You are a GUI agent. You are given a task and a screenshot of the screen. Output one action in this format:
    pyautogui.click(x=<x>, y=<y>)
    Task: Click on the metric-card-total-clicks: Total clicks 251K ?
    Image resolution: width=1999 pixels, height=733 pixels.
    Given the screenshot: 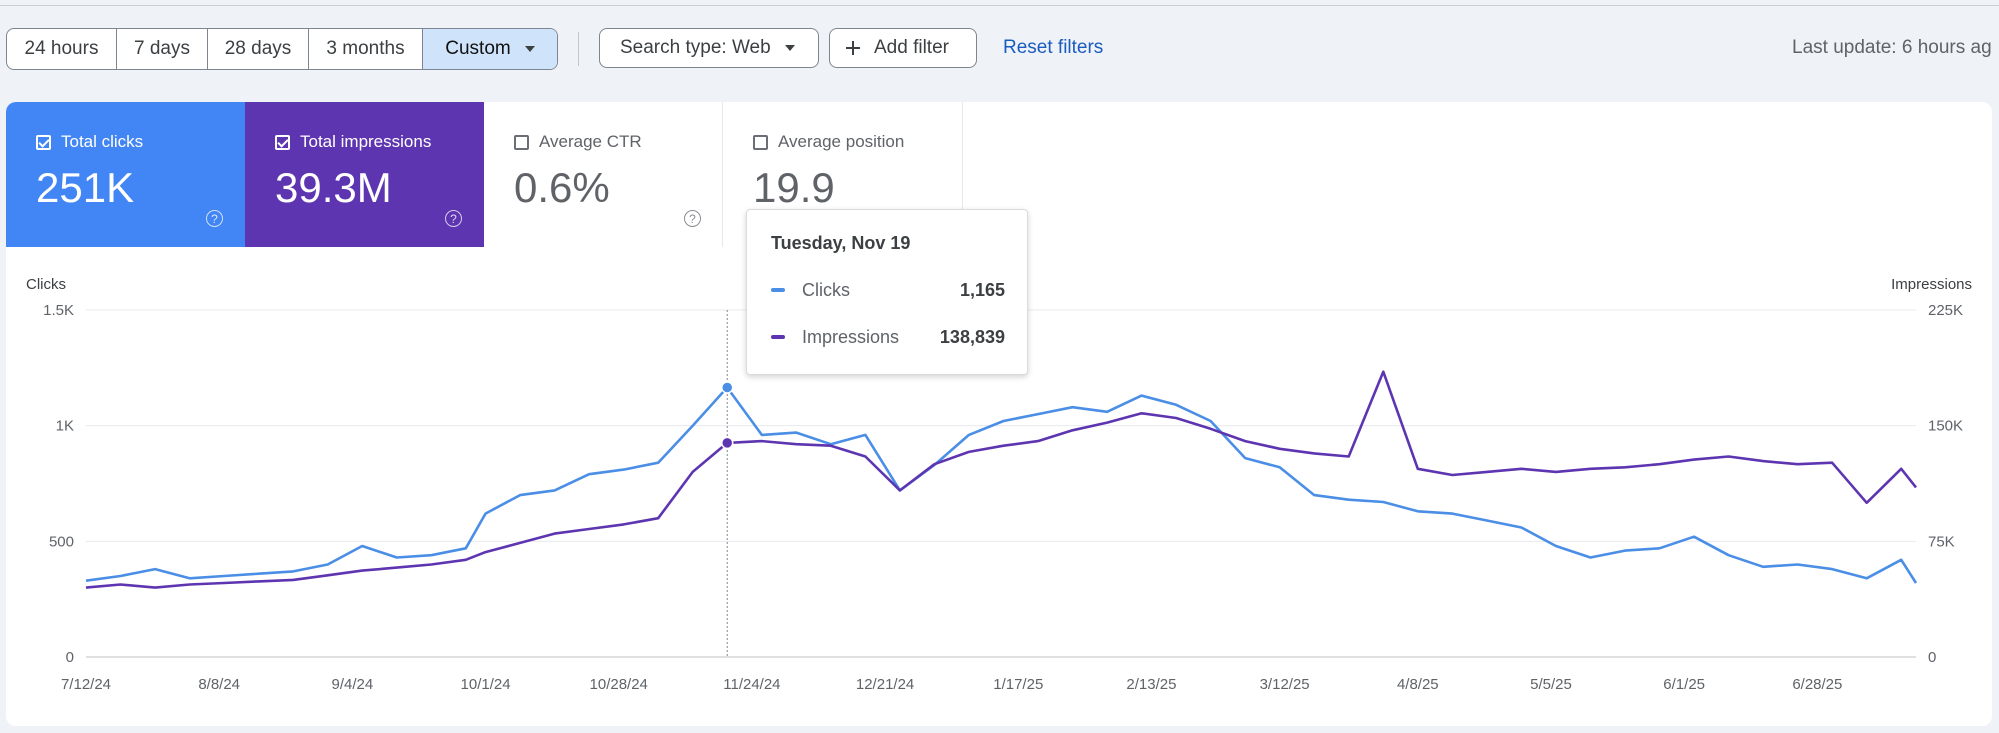 What is the action you would take?
    pyautogui.click(x=125, y=174)
    